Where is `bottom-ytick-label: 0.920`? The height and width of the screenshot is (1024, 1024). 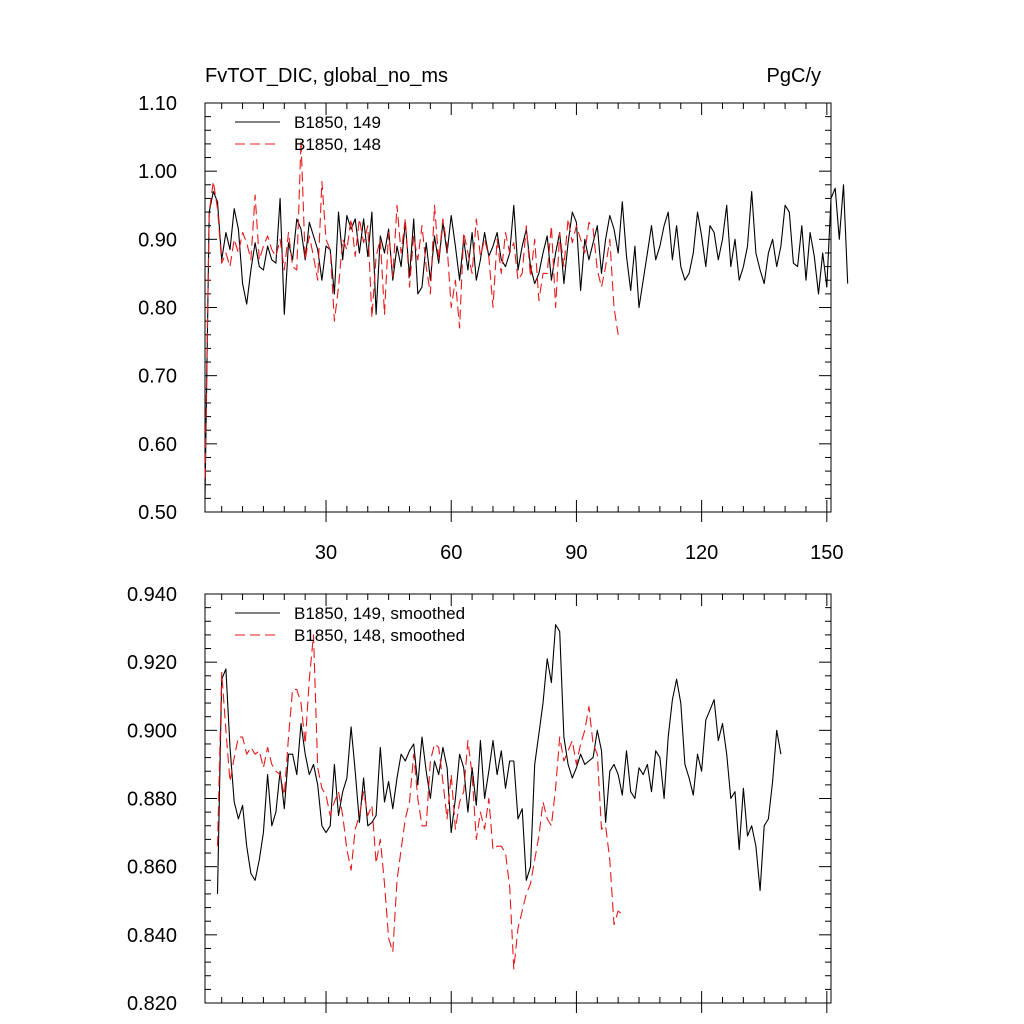
bottom-ytick-label: 0.920 is located at coordinates (152, 663).